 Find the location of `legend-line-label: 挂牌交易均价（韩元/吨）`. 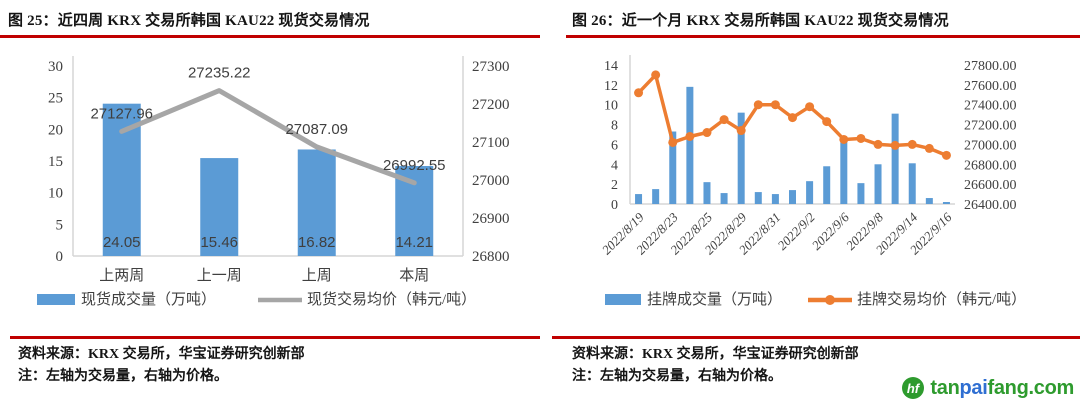

legend-line-label: 挂牌交易均价（韩元/吨） is located at coordinates (941, 299).